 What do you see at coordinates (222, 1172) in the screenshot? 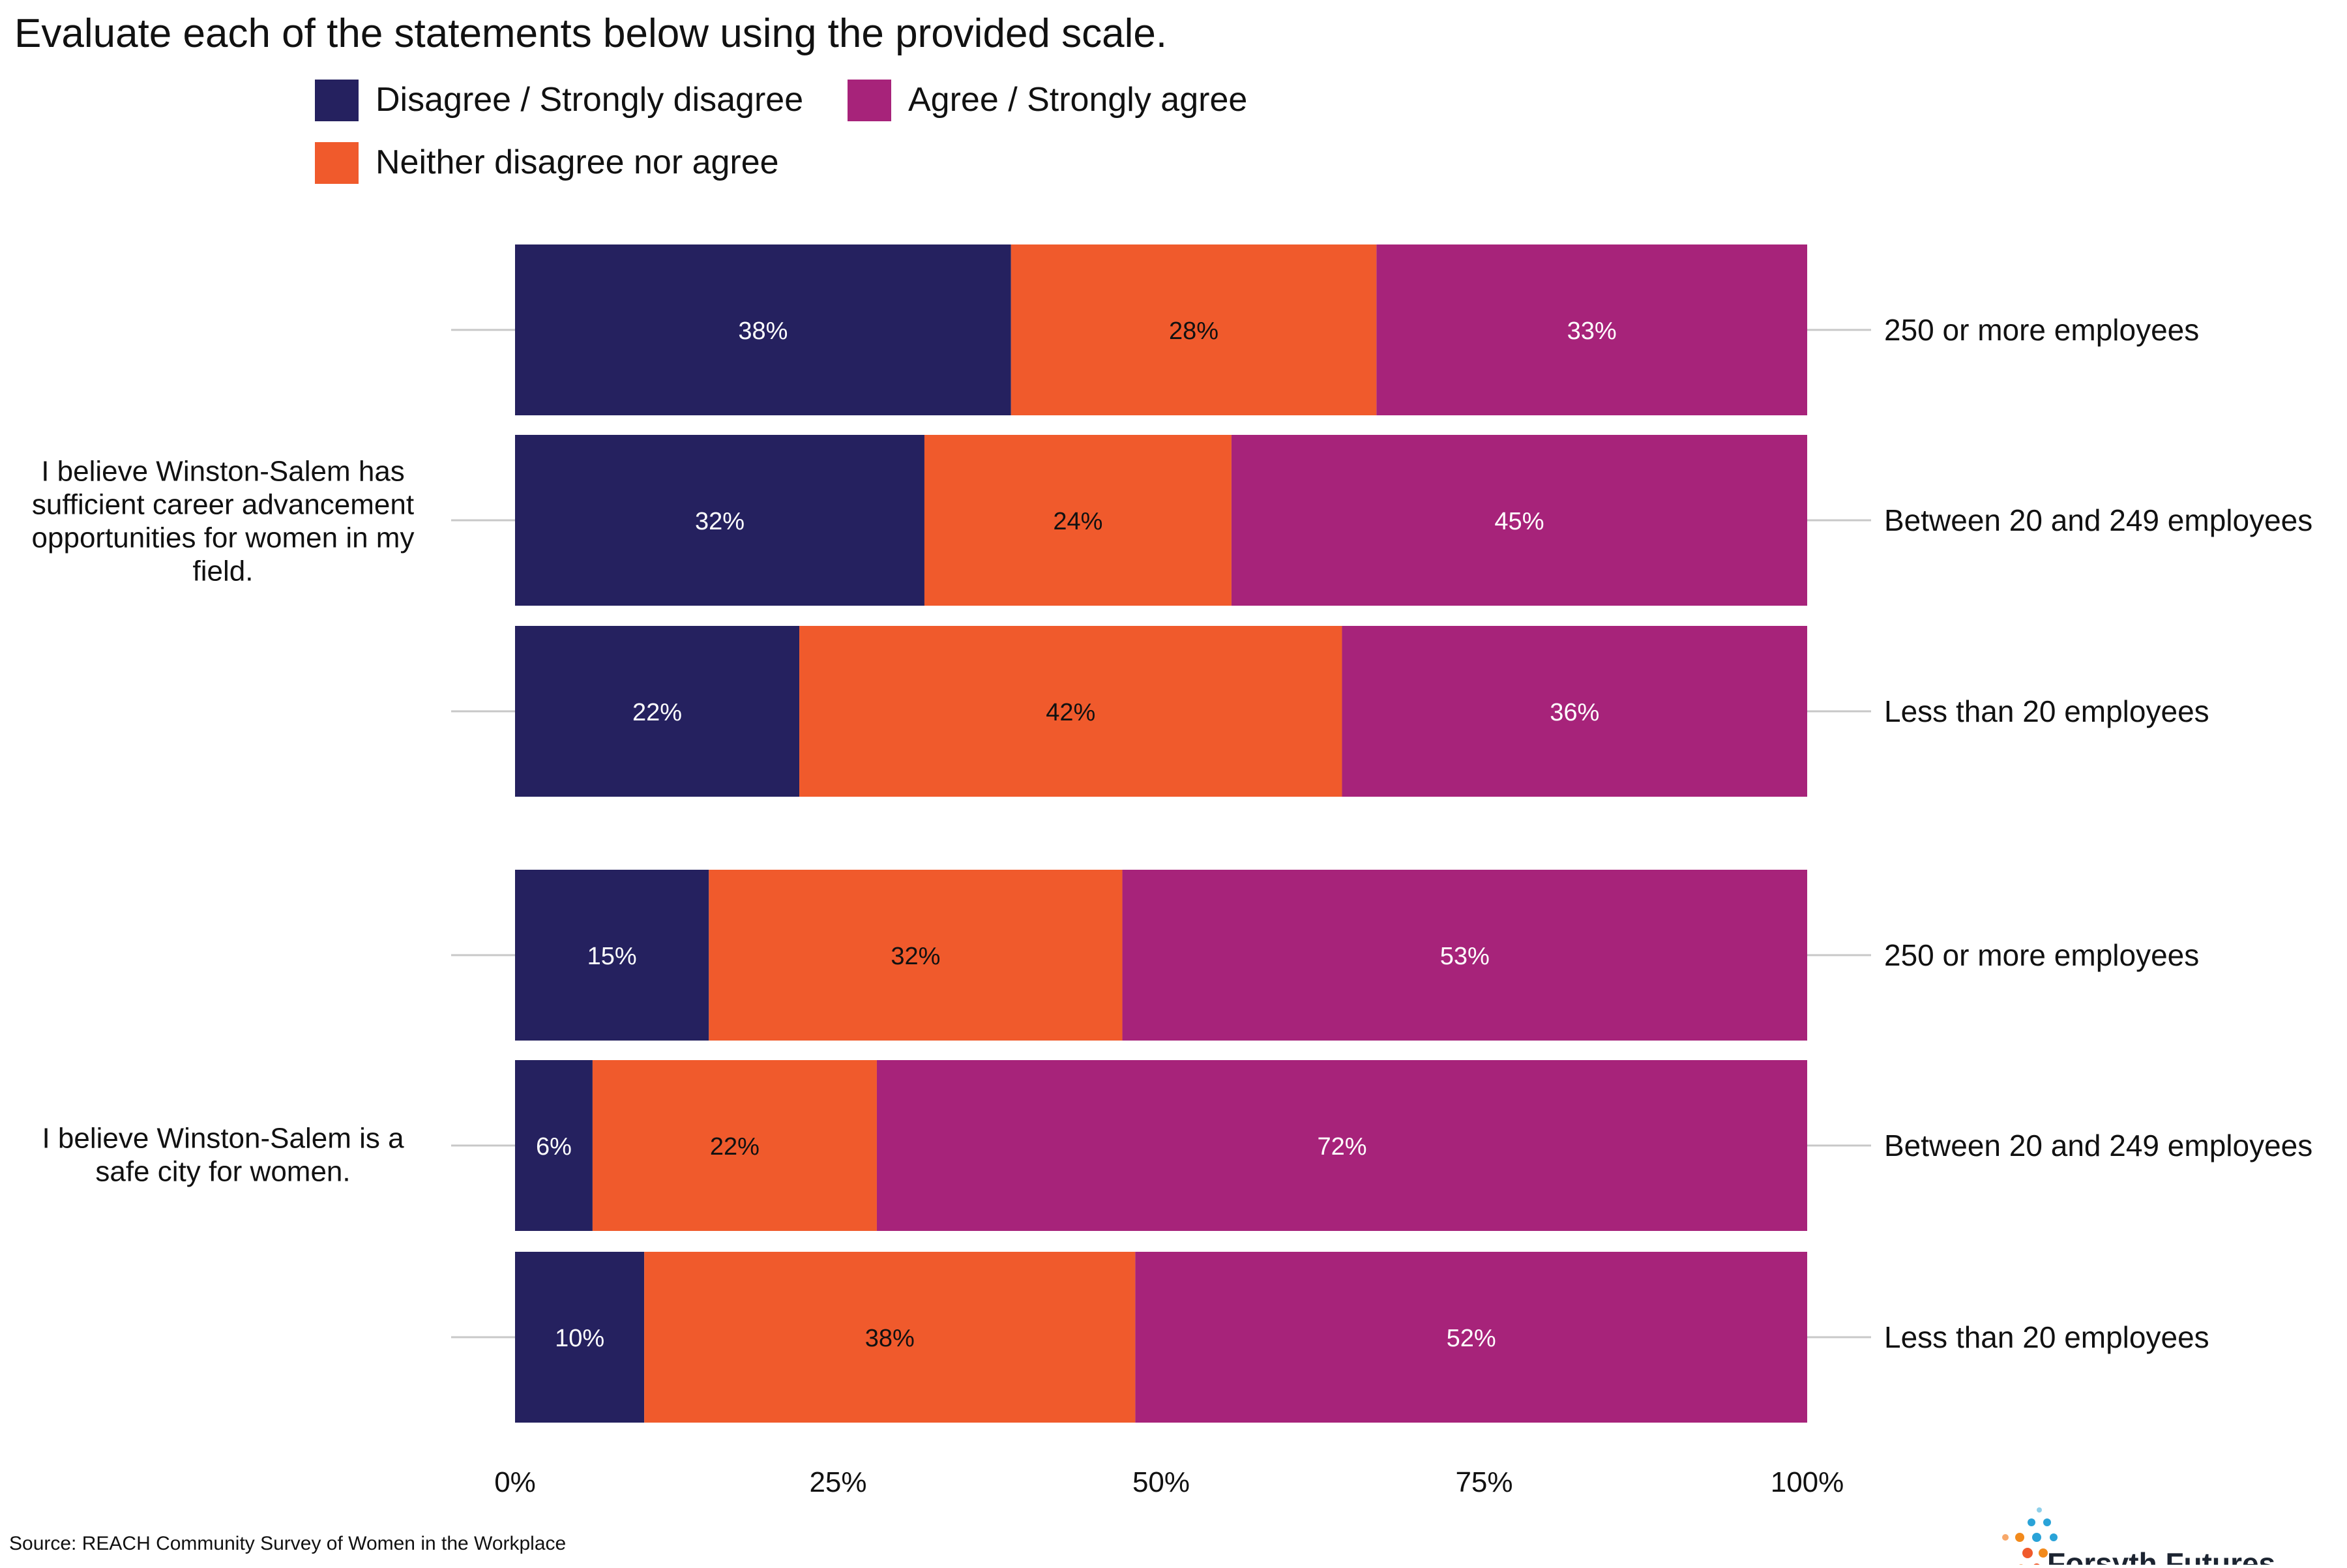
I see `statement-line: safe city for women.` at bounding box center [222, 1172].